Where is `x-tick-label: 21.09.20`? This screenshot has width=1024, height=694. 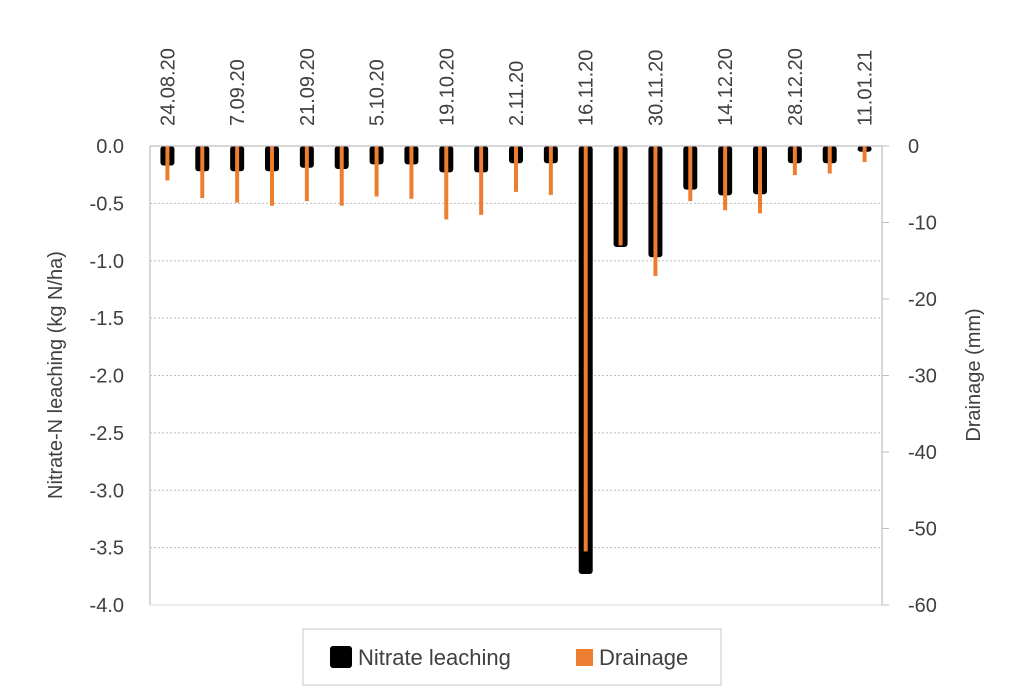 x-tick-label: 21.09.20 is located at coordinates (308, 87).